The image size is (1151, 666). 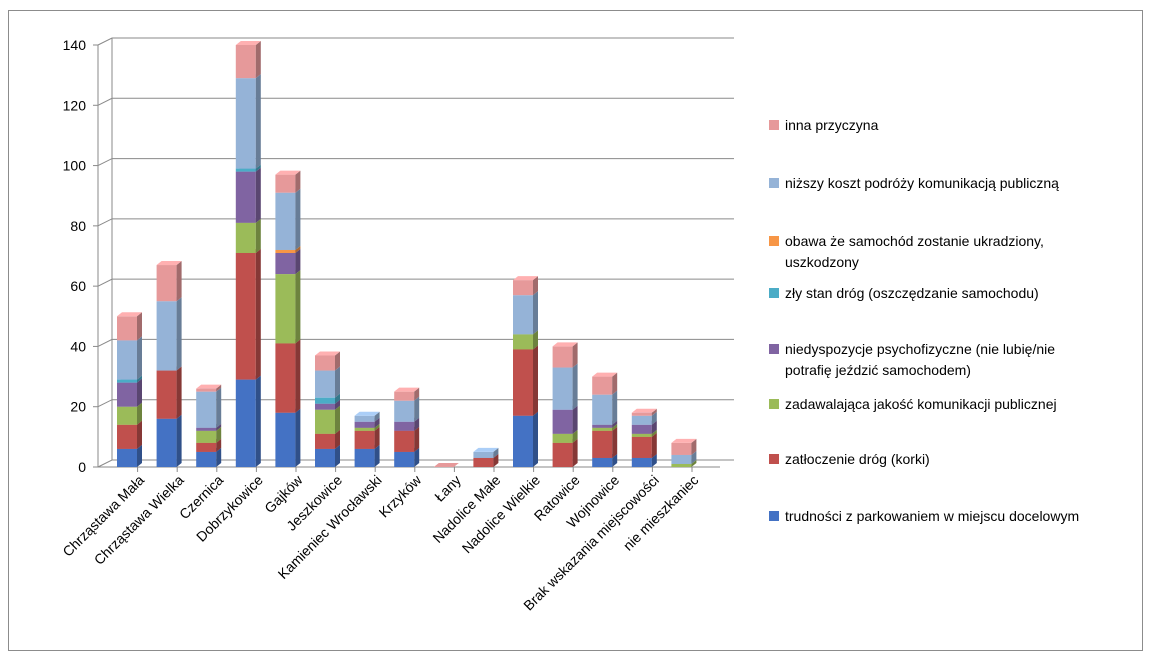 What do you see at coordinates (857, 459) in the screenshot?
I see `legend-label: zatłoczenie dróg (korki)` at bounding box center [857, 459].